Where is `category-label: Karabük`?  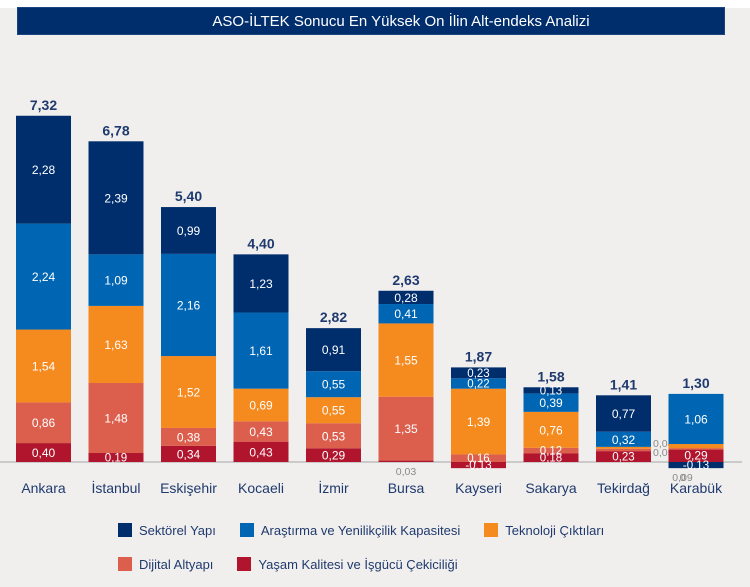 category-label: Karabük is located at coordinates (696, 488).